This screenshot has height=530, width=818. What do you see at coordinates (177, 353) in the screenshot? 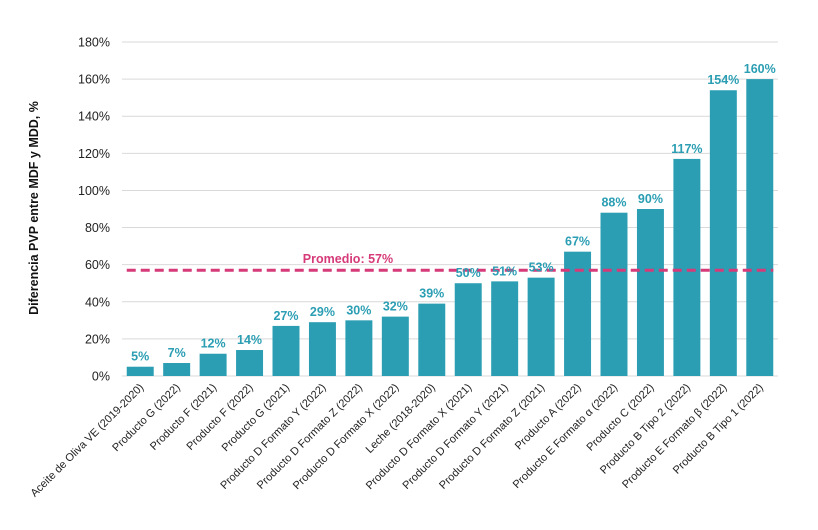
I see `data-label: 7%` at bounding box center [177, 353].